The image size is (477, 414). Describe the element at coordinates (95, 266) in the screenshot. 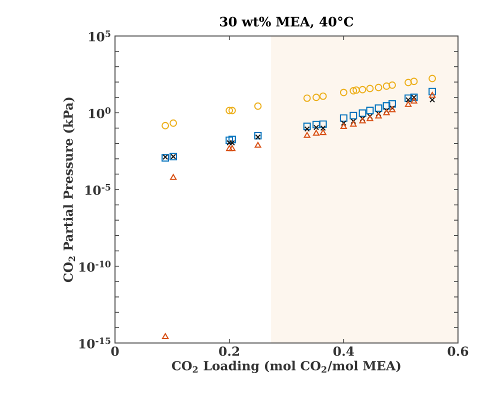

I see `y-tick-label: 10$^{-10}$` at that location.